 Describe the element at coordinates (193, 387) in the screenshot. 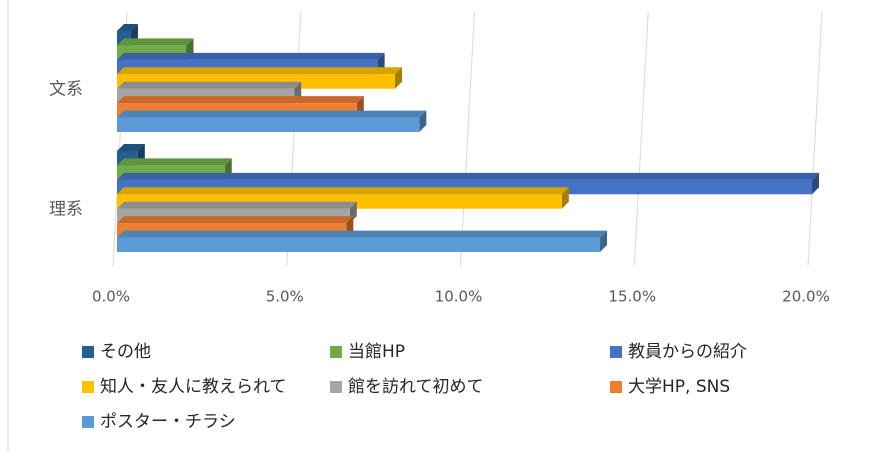

I see `legend-label: 知人・友人に教えられて` at that location.